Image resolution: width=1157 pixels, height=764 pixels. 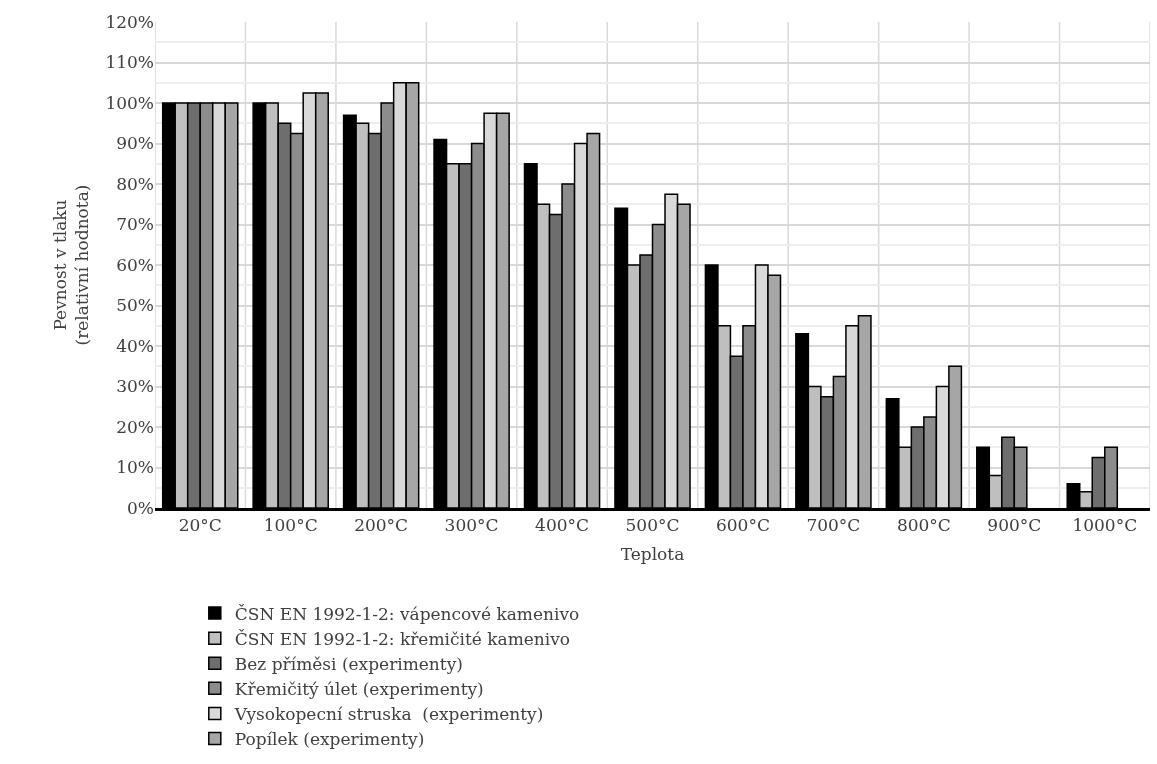 I want to click on x-tick-label: 800°C, so click(x=923, y=525).